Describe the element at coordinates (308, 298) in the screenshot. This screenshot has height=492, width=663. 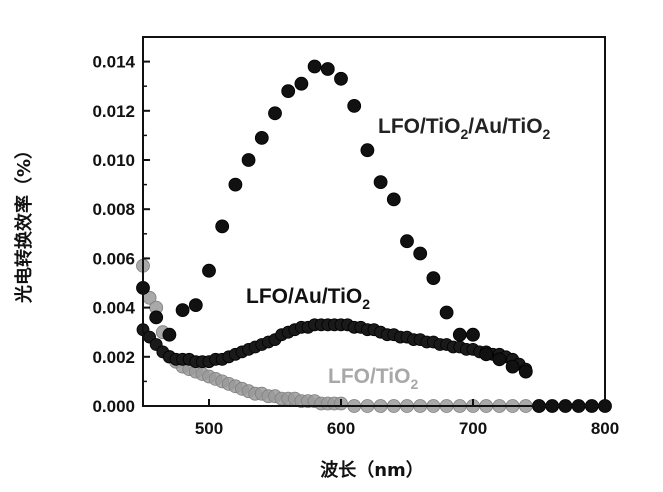
I see `series-label-lfo-au-tio2: LFO/Au/TiO2` at that location.